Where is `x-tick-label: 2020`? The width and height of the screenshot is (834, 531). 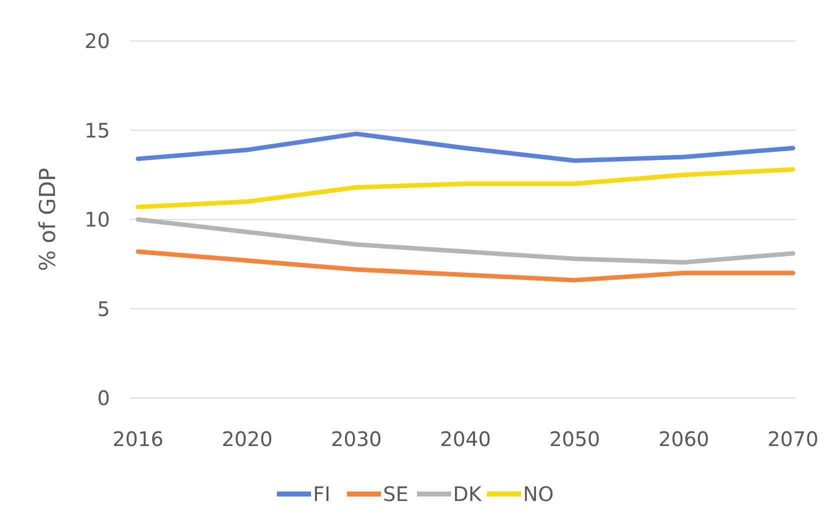
x-tick-label: 2020 is located at coordinates (247, 439).